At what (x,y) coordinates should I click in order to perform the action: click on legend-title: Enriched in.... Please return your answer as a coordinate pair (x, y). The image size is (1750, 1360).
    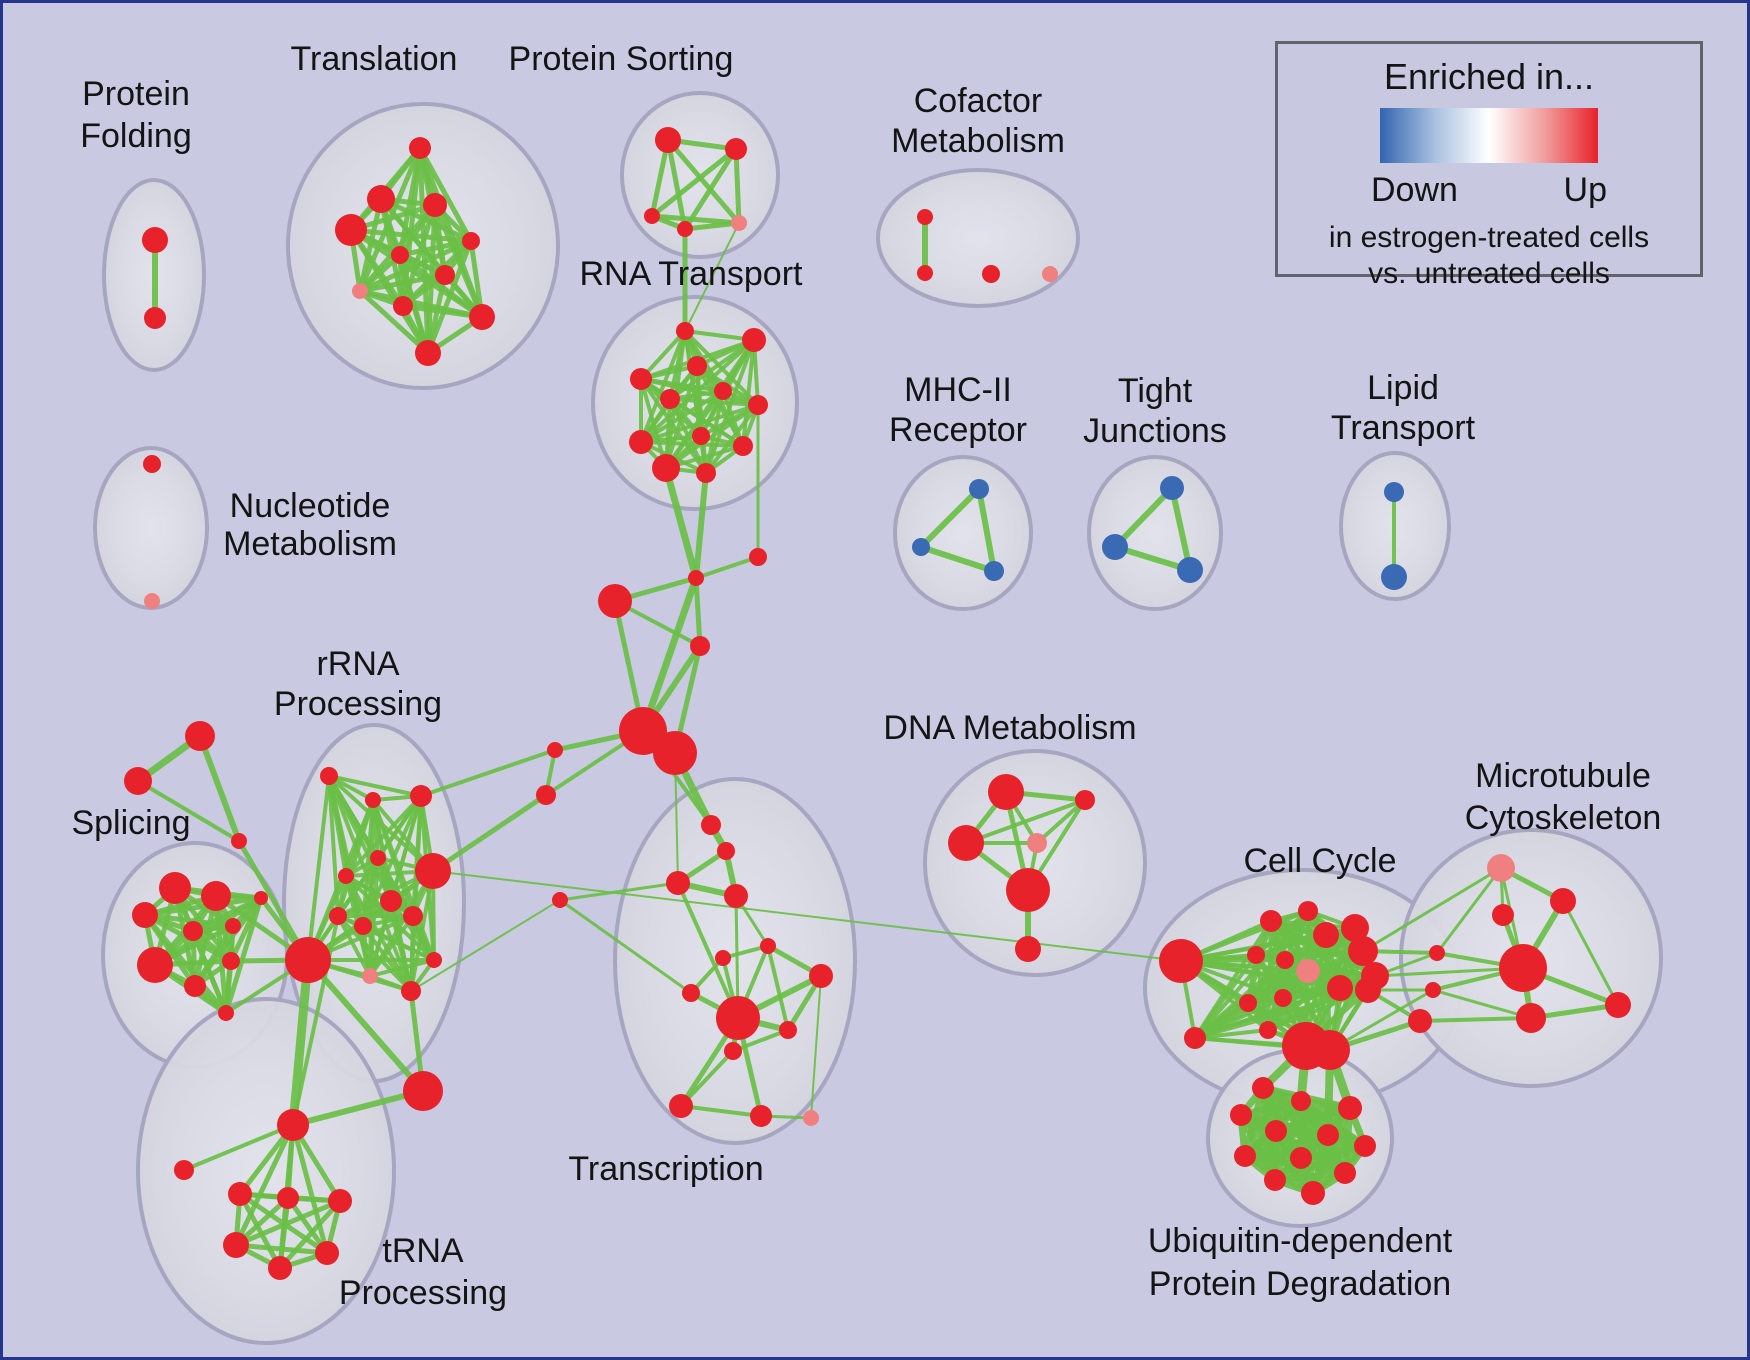
    Looking at the image, I should click on (1489, 76).